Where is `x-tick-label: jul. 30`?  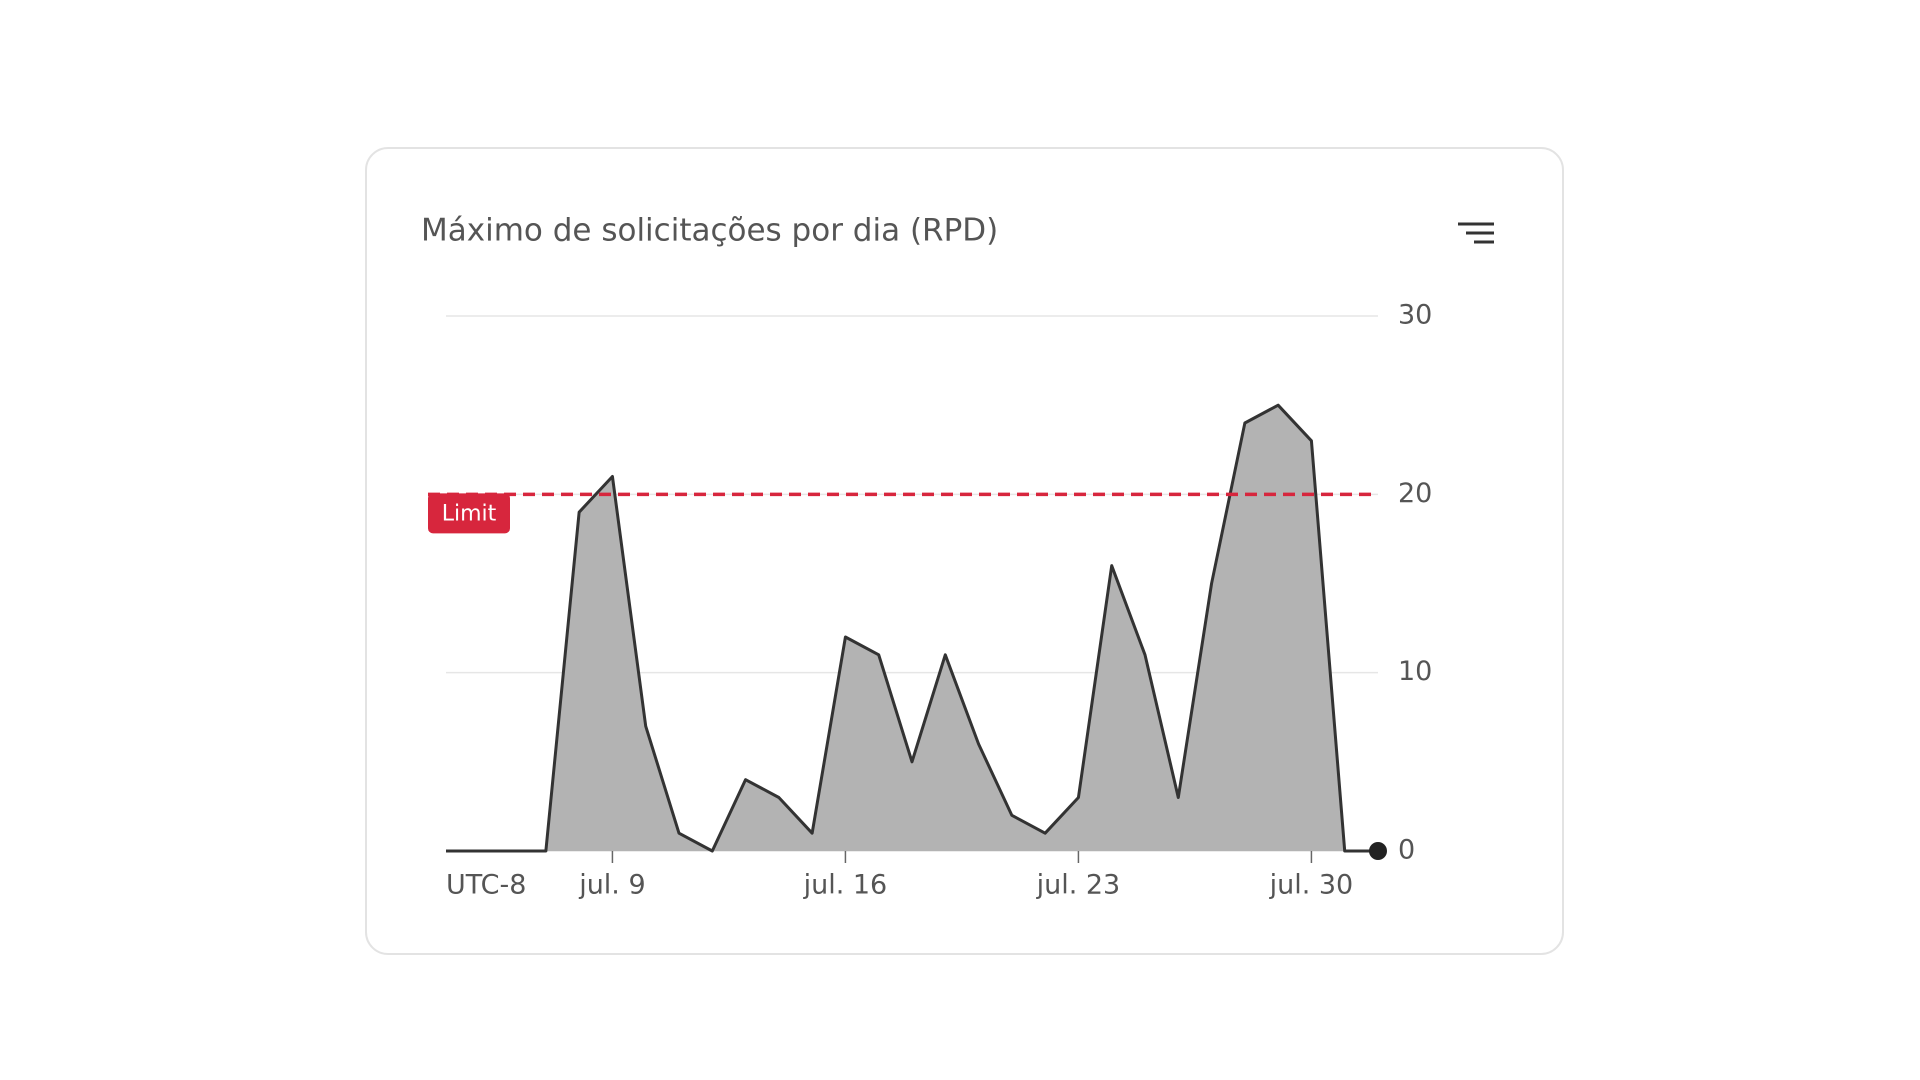 x-tick-label: jul. 30 is located at coordinates (1311, 885).